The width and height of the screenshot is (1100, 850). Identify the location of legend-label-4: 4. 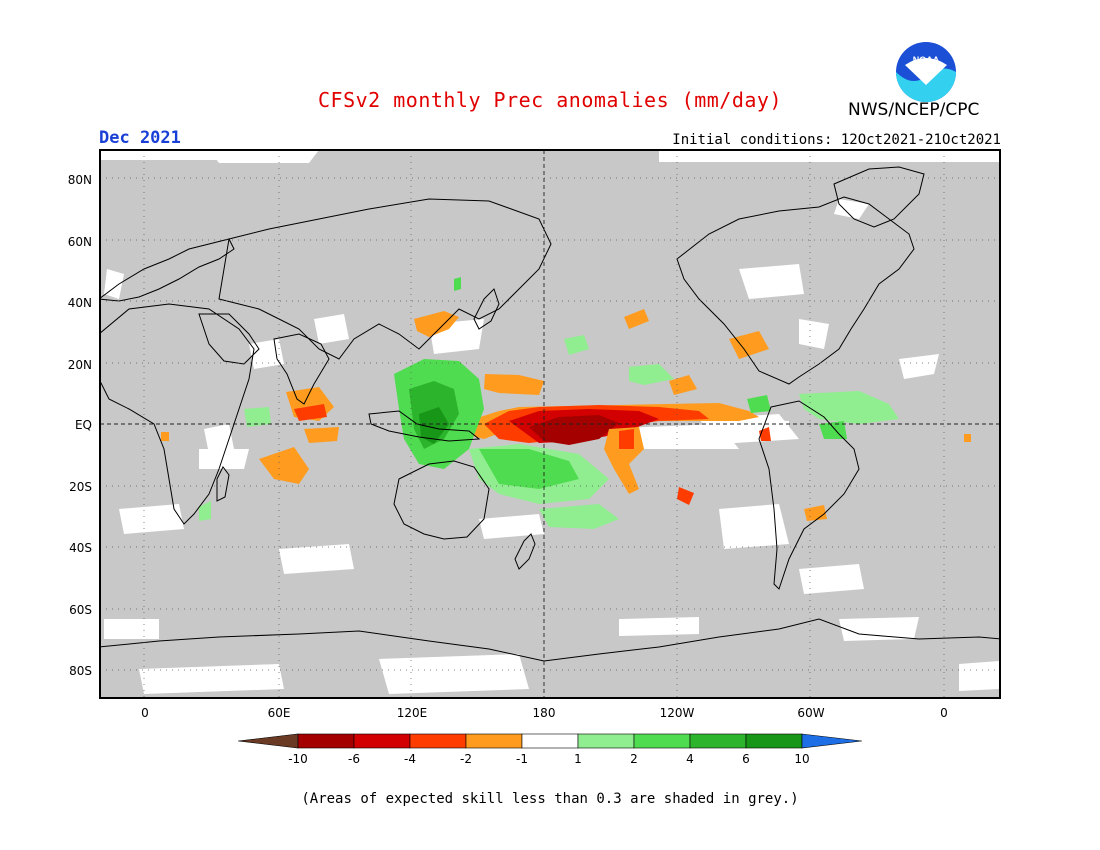
(690, 759).